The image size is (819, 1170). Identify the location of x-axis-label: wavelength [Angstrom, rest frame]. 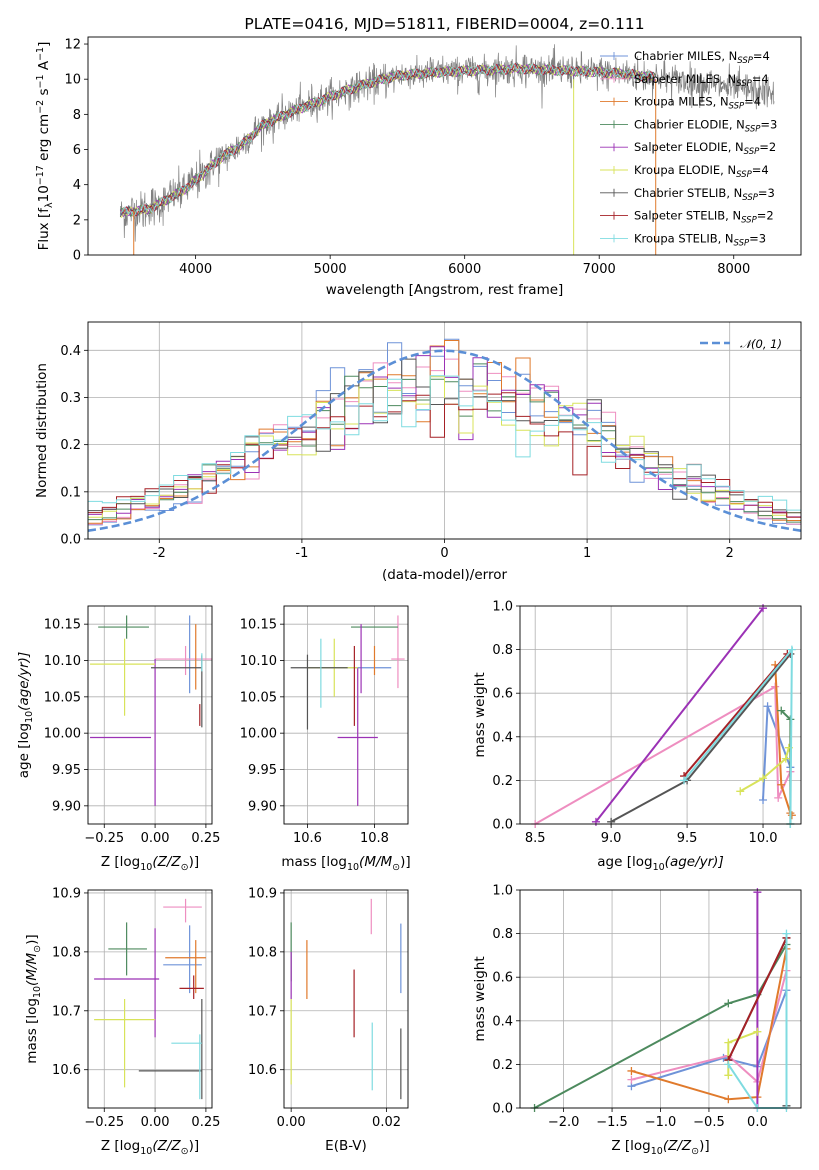
(445, 290).